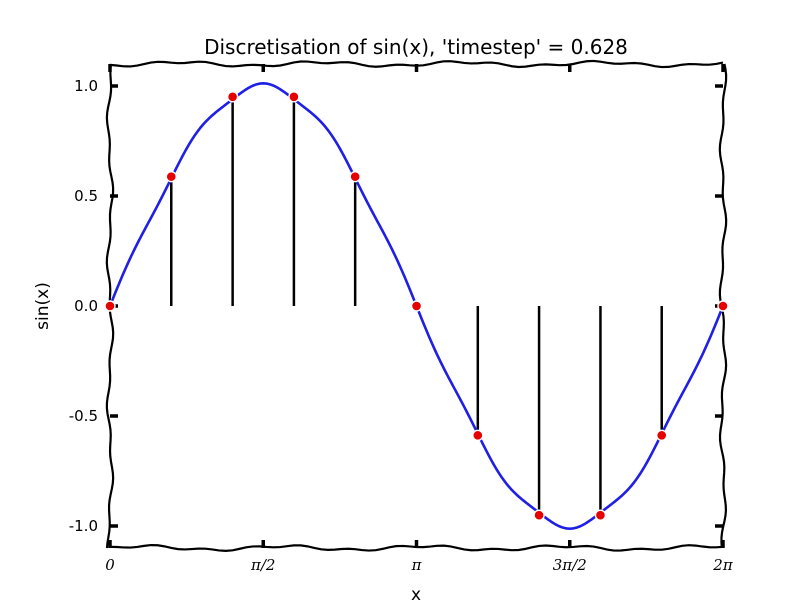  I want to click on y-tick-label: 0.5, so click(86, 196).